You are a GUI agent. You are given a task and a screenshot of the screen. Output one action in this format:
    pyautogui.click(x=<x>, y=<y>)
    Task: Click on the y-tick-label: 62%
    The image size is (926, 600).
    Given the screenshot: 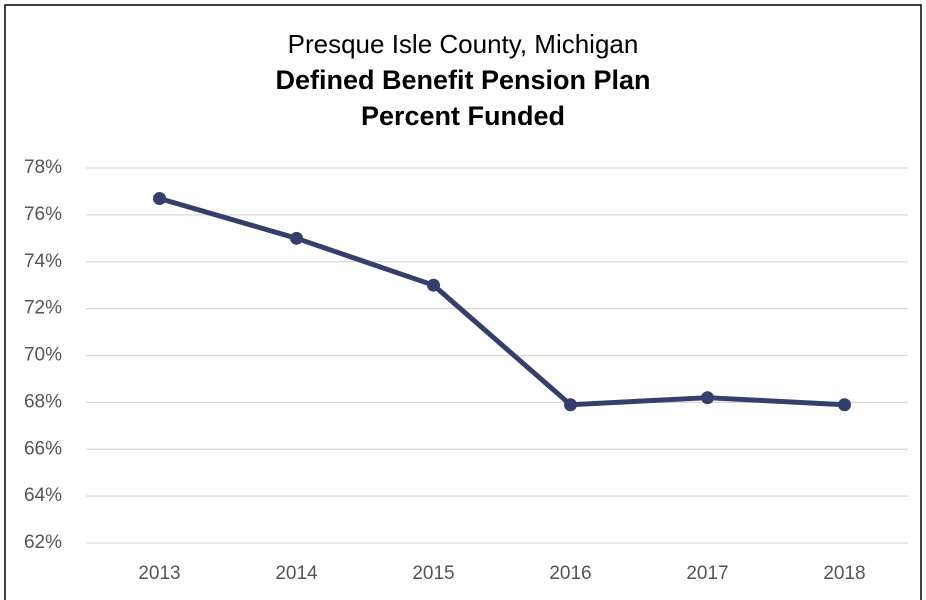 What is the action you would take?
    pyautogui.click(x=43, y=542)
    